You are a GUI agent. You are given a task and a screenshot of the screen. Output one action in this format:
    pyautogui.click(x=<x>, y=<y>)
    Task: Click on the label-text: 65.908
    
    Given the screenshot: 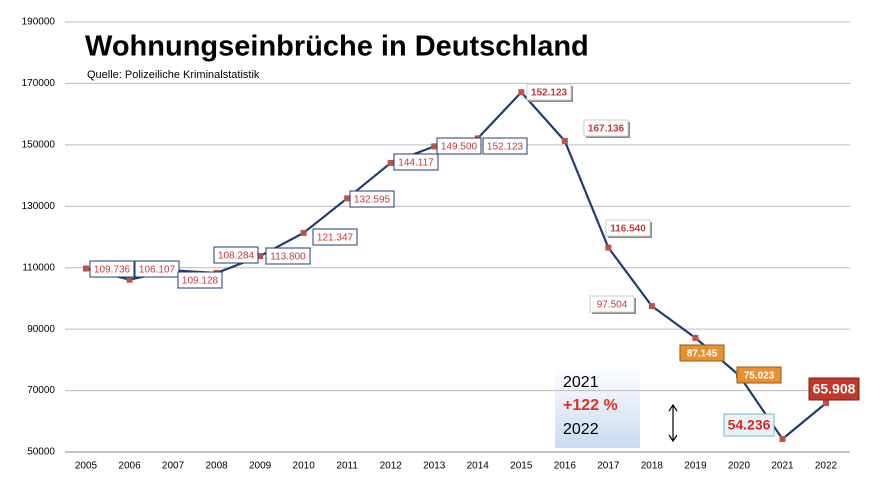 What is the action you would take?
    pyautogui.click(x=834, y=389)
    